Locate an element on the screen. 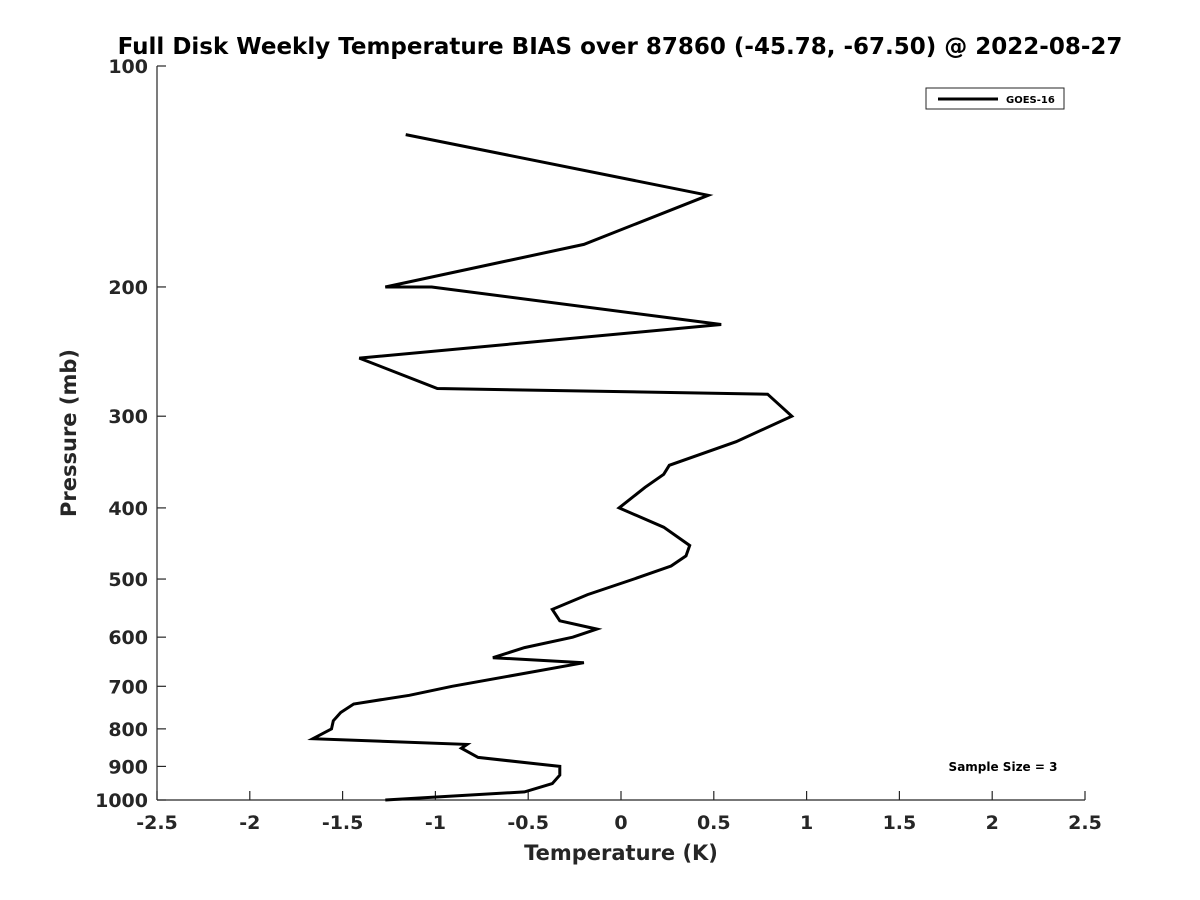 The image size is (1200, 900). x-tick-label: -2.5 is located at coordinates (157, 823).